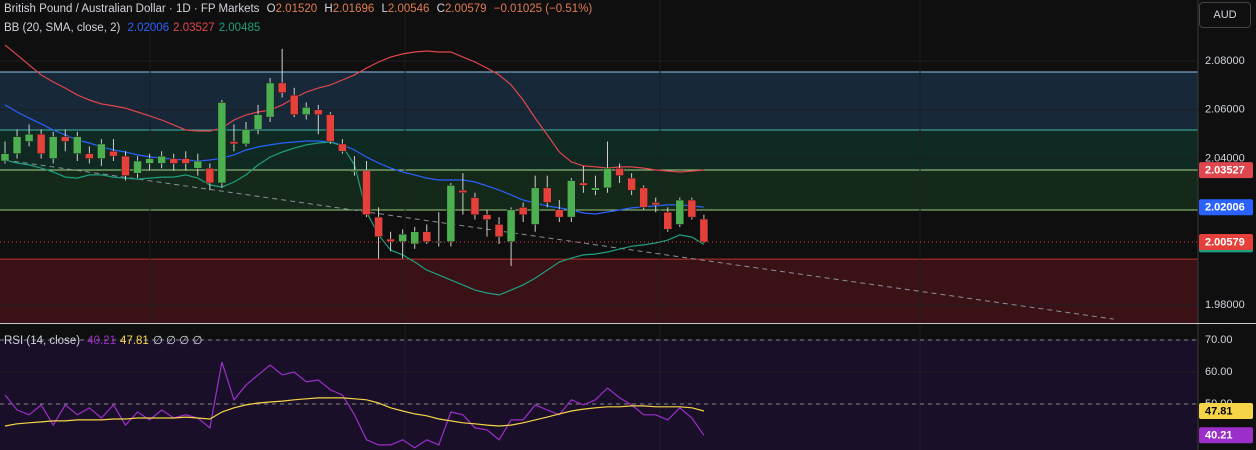 The image size is (1256, 450). Describe the element at coordinates (239, 28) in the screenshot. I see `legend-value: 2.00485` at that location.